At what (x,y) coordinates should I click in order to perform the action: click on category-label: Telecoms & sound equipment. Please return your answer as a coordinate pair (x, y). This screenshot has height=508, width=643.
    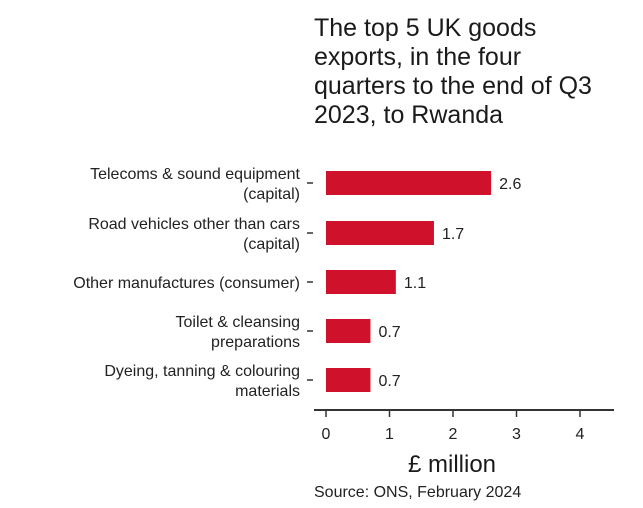
    Looking at the image, I should click on (195, 174).